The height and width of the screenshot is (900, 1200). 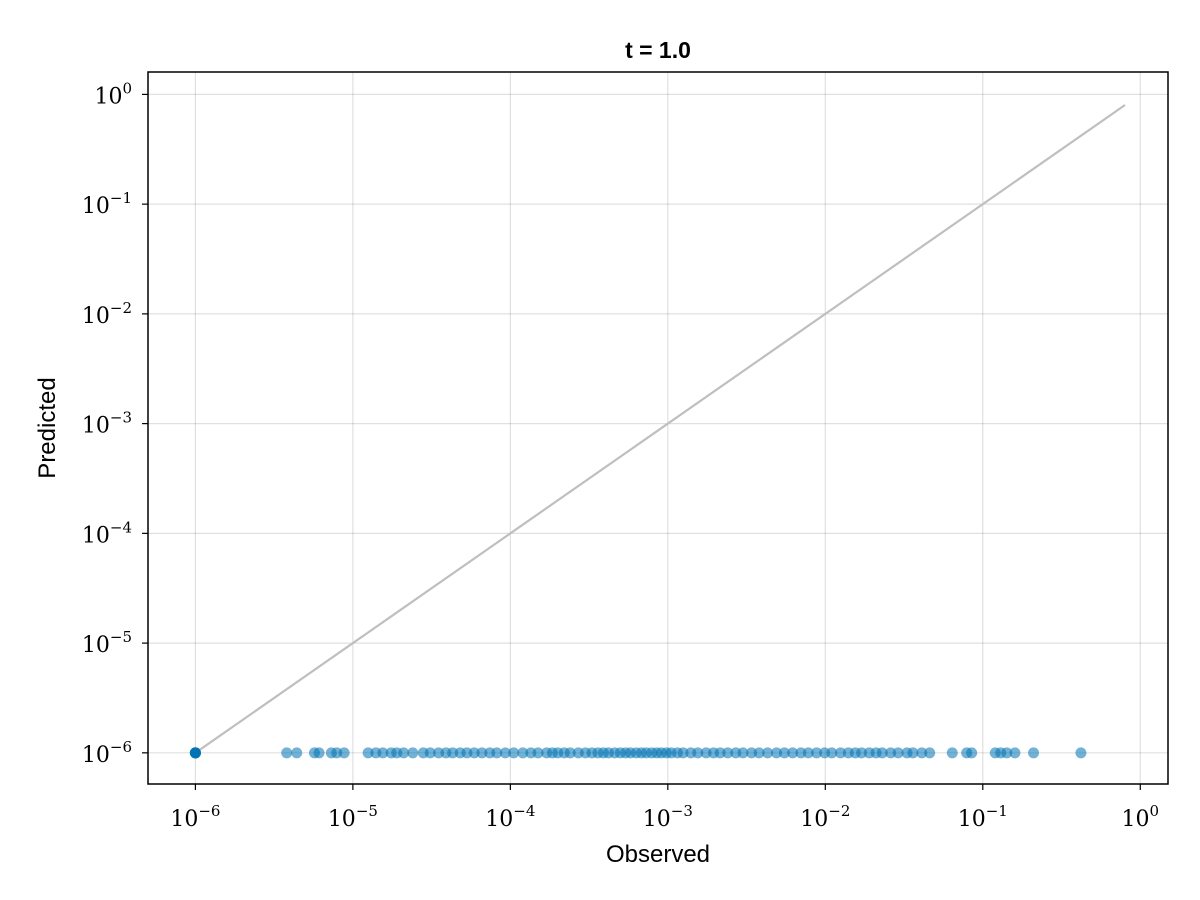 What do you see at coordinates (658, 50) in the screenshot?
I see `chart-title: t = 1.0` at bounding box center [658, 50].